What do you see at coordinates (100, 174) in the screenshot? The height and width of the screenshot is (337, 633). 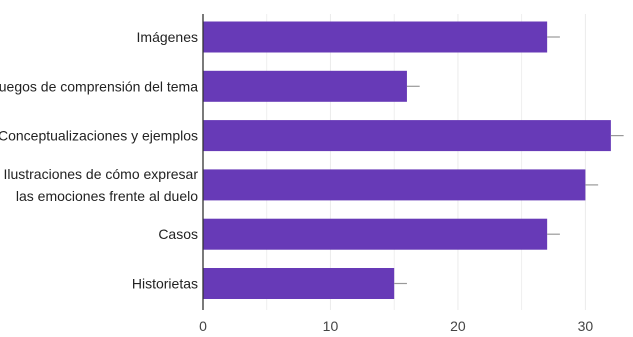 I see `category-label: Ilustraciones de cómo expresar` at bounding box center [100, 174].